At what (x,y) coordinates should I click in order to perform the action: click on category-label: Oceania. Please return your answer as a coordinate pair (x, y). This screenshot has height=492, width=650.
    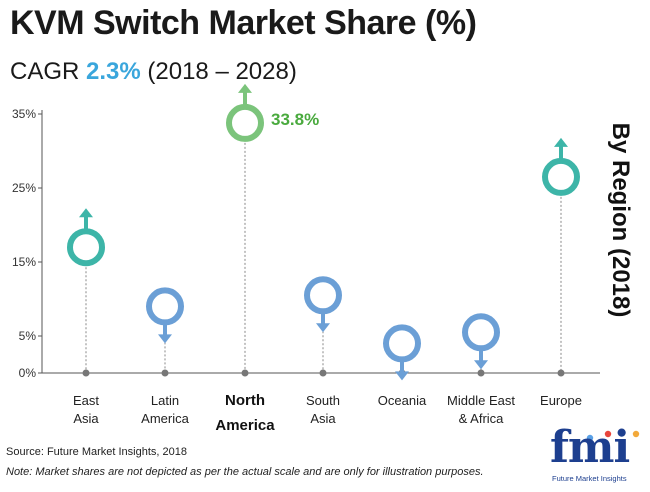
    Looking at the image, I should click on (402, 400).